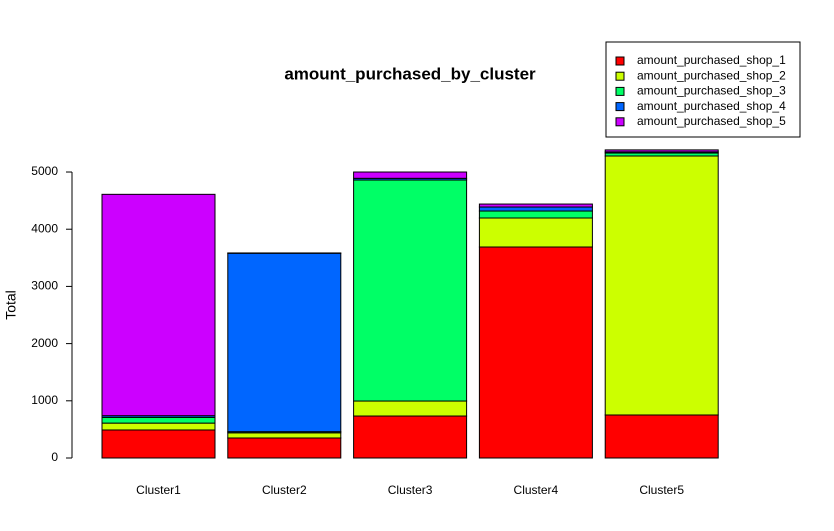 The height and width of the screenshot is (531, 834). I want to click on y-tick-label: 2000, so click(44, 343).